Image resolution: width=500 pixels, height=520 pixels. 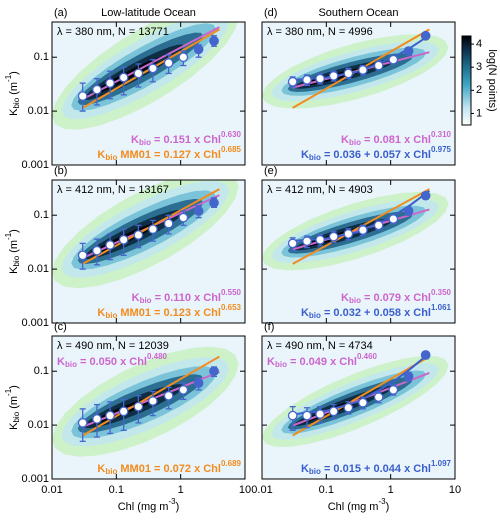 What do you see at coordinates (231, 463) in the screenshot?
I see `equation-part: 0.689` at bounding box center [231, 463].